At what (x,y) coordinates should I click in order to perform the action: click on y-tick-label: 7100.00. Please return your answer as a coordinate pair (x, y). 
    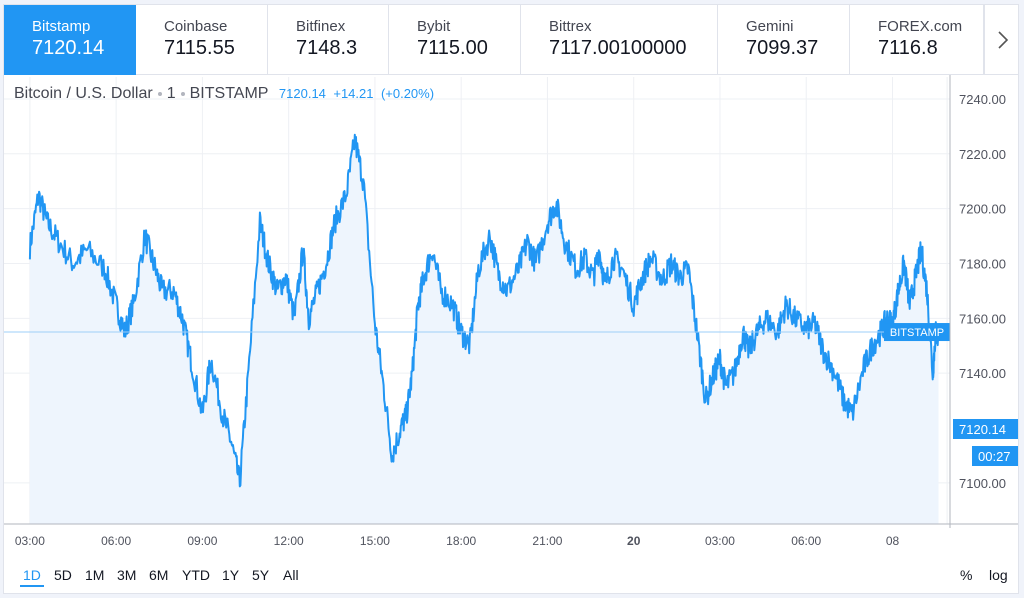
    Looking at the image, I should click on (982, 483).